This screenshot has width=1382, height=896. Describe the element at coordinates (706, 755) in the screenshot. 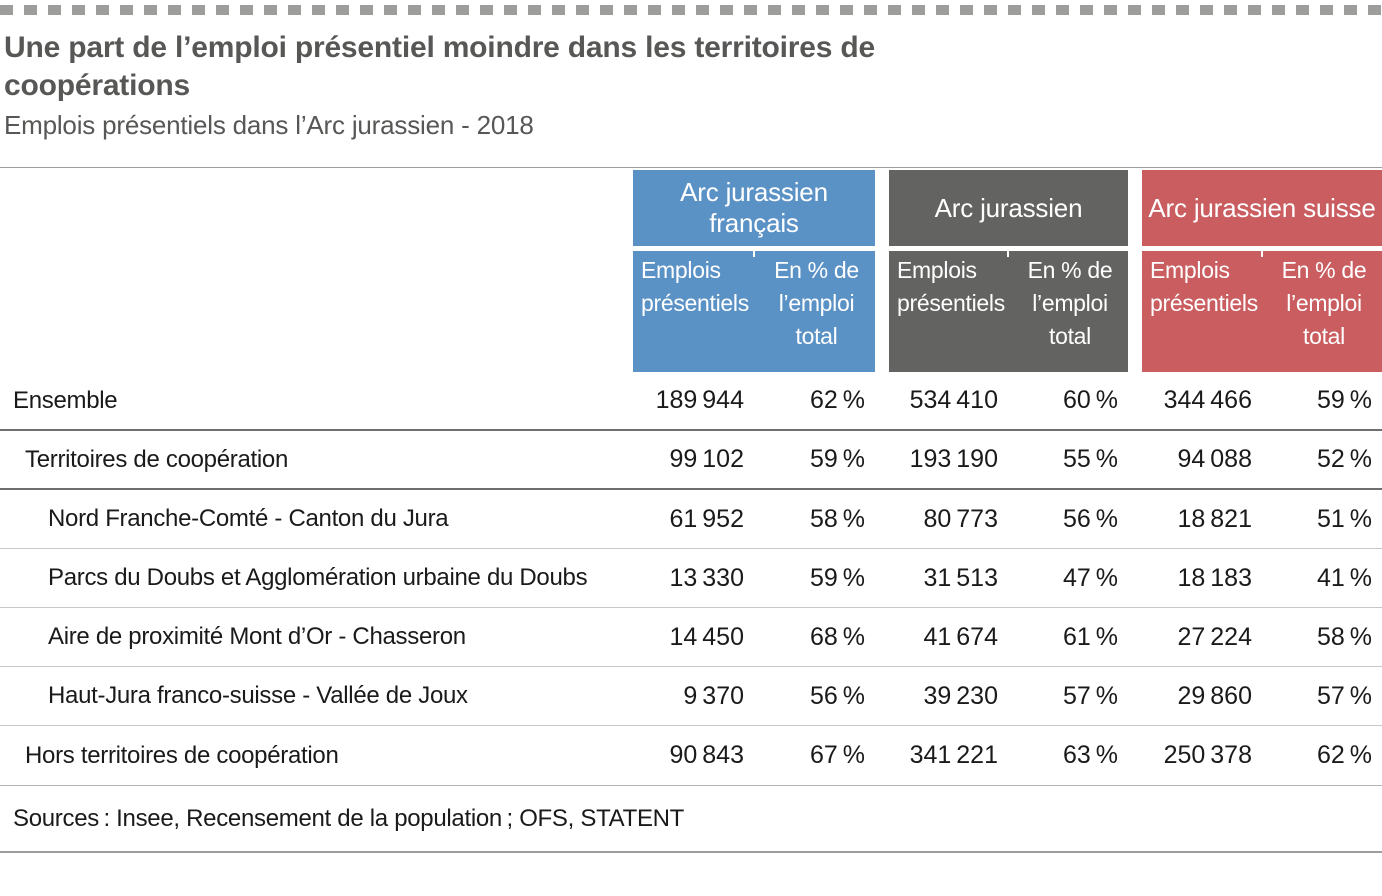

I see `cell-value: 90 843` at that location.